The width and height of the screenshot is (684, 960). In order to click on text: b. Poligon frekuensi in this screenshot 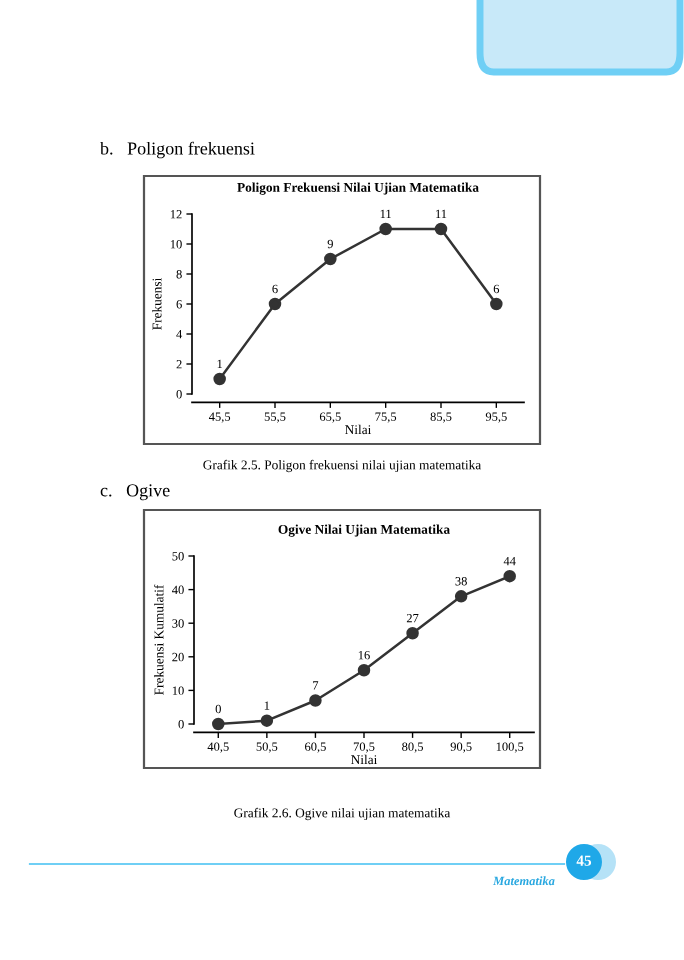, I will do `click(177, 150)`.